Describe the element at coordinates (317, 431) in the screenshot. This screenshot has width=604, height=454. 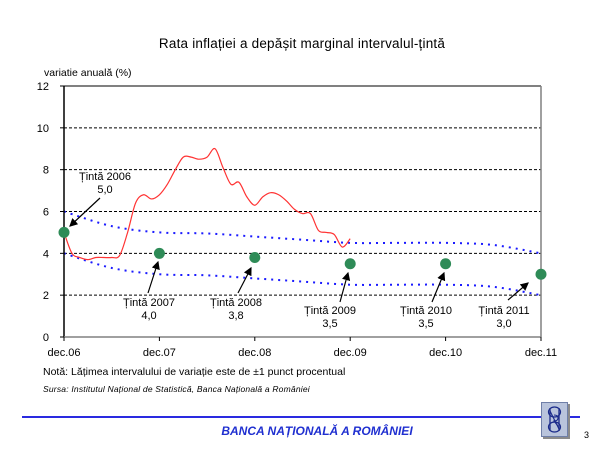
I see `footer-institution-name: BANCA NAȚIONALĂ A ROMÂNIEI` at that location.